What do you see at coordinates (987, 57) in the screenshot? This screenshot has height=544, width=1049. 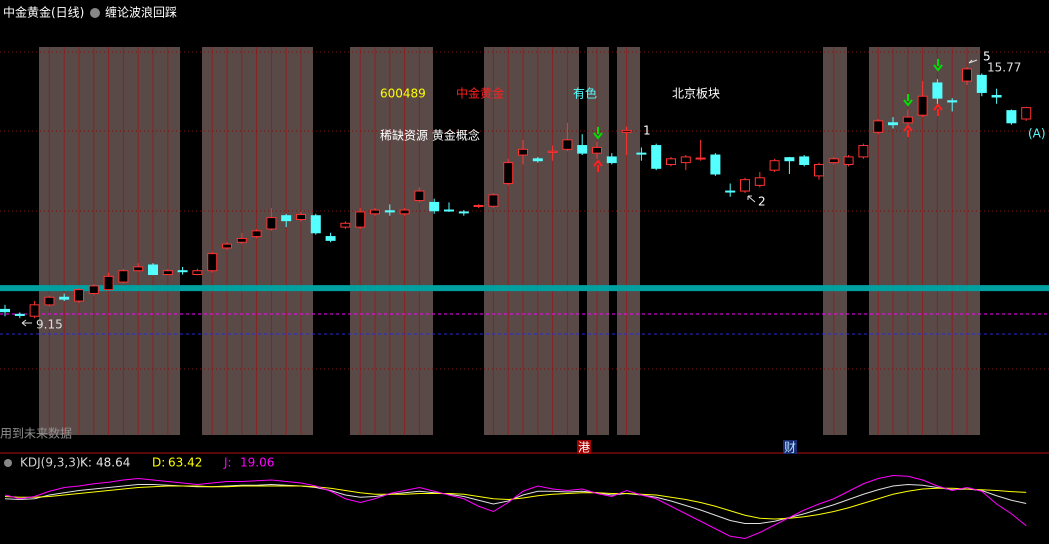 I see `annotation: 5` at bounding box center [987, 57].